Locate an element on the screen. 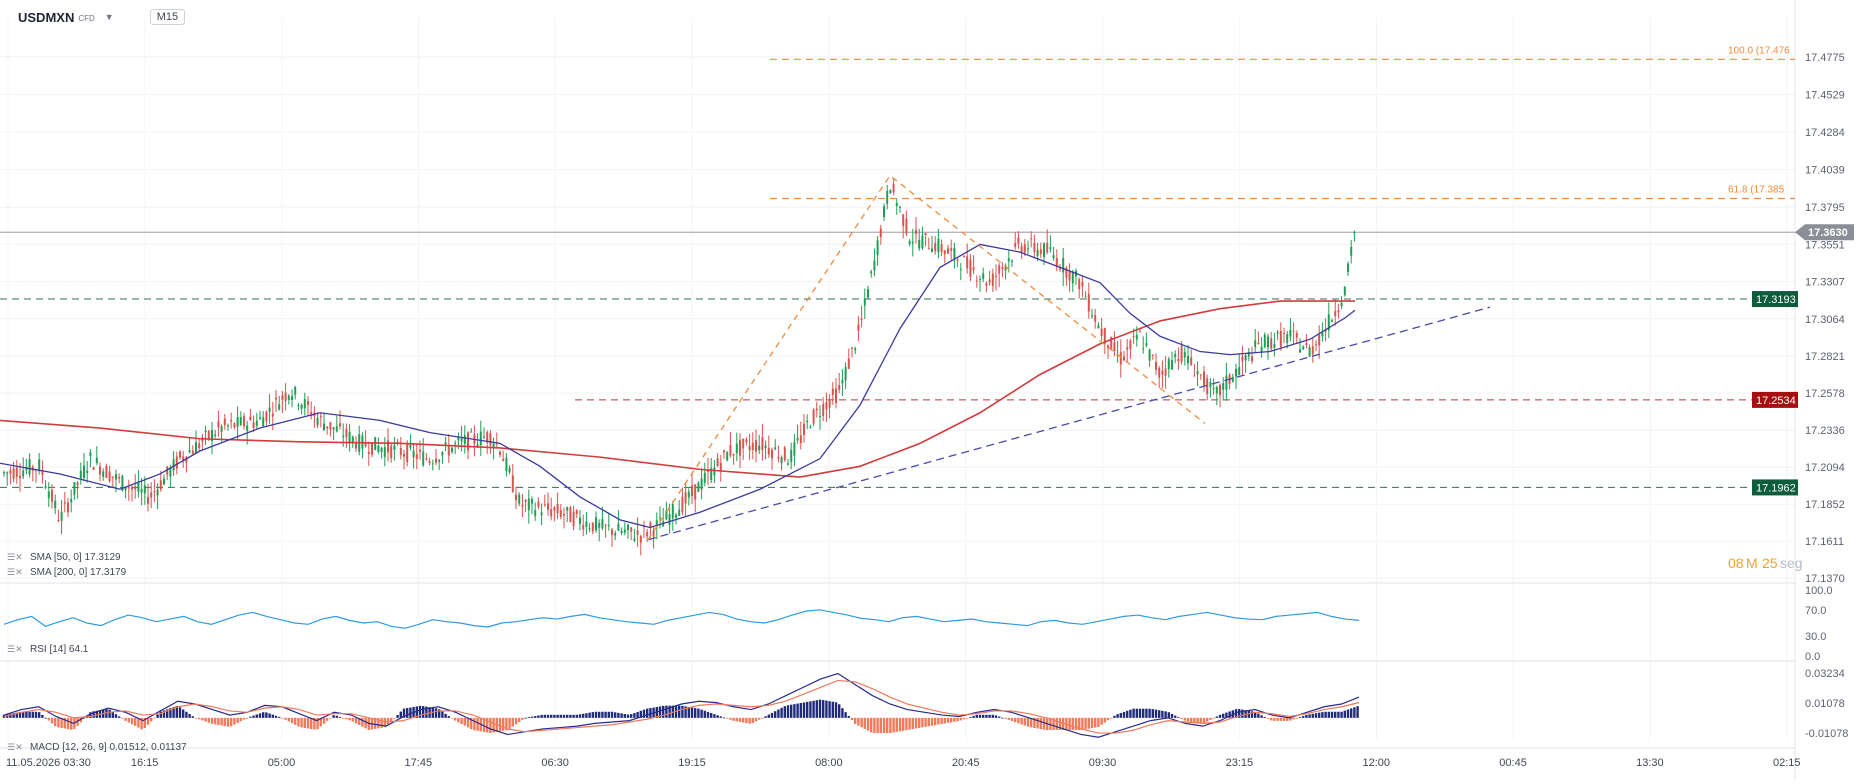 The height and width of the screenshot is (784, 1866). macd-tick-label: 0.03234 is located at coordinates (1825, 674).